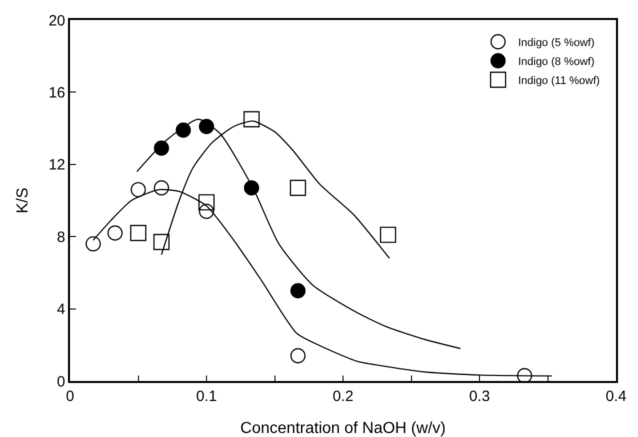 This screenshot has height=437, width=638. What do you see at coordinates (61, 309) in the screenshot?
I see `y-tick-label: 4` at bounding box center [61, 309].